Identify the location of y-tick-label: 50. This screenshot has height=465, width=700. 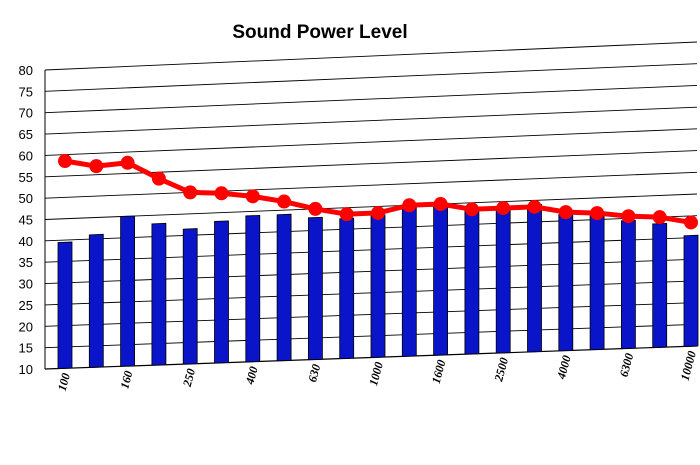
(26, 198).